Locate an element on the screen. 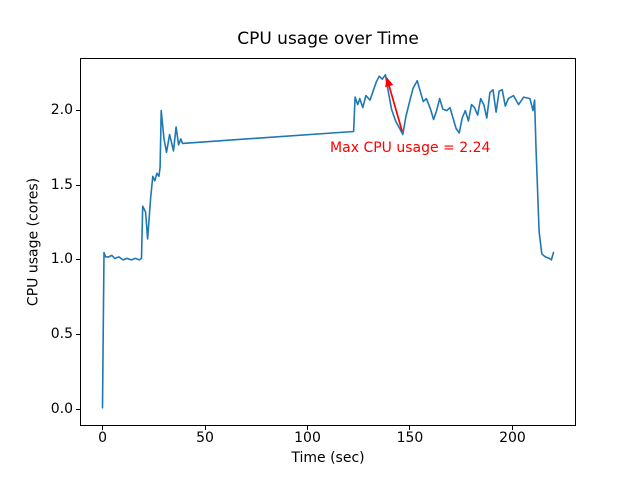 This screenshot has height=480, width=640. chart-title: CPU usage over Time is located at coordinates (328, 39).